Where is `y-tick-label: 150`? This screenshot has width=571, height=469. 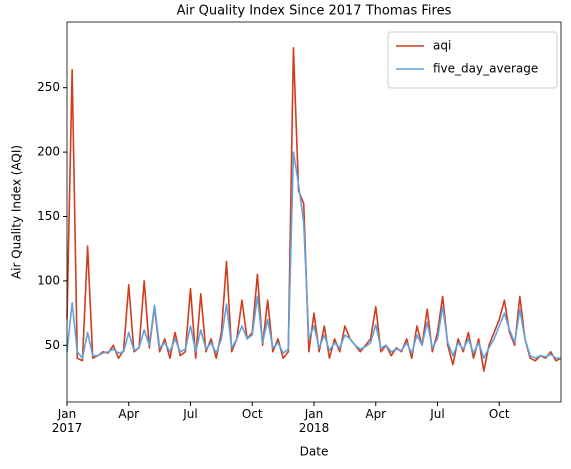 y-tick-label: 150 is located at coordinates (48, 216).